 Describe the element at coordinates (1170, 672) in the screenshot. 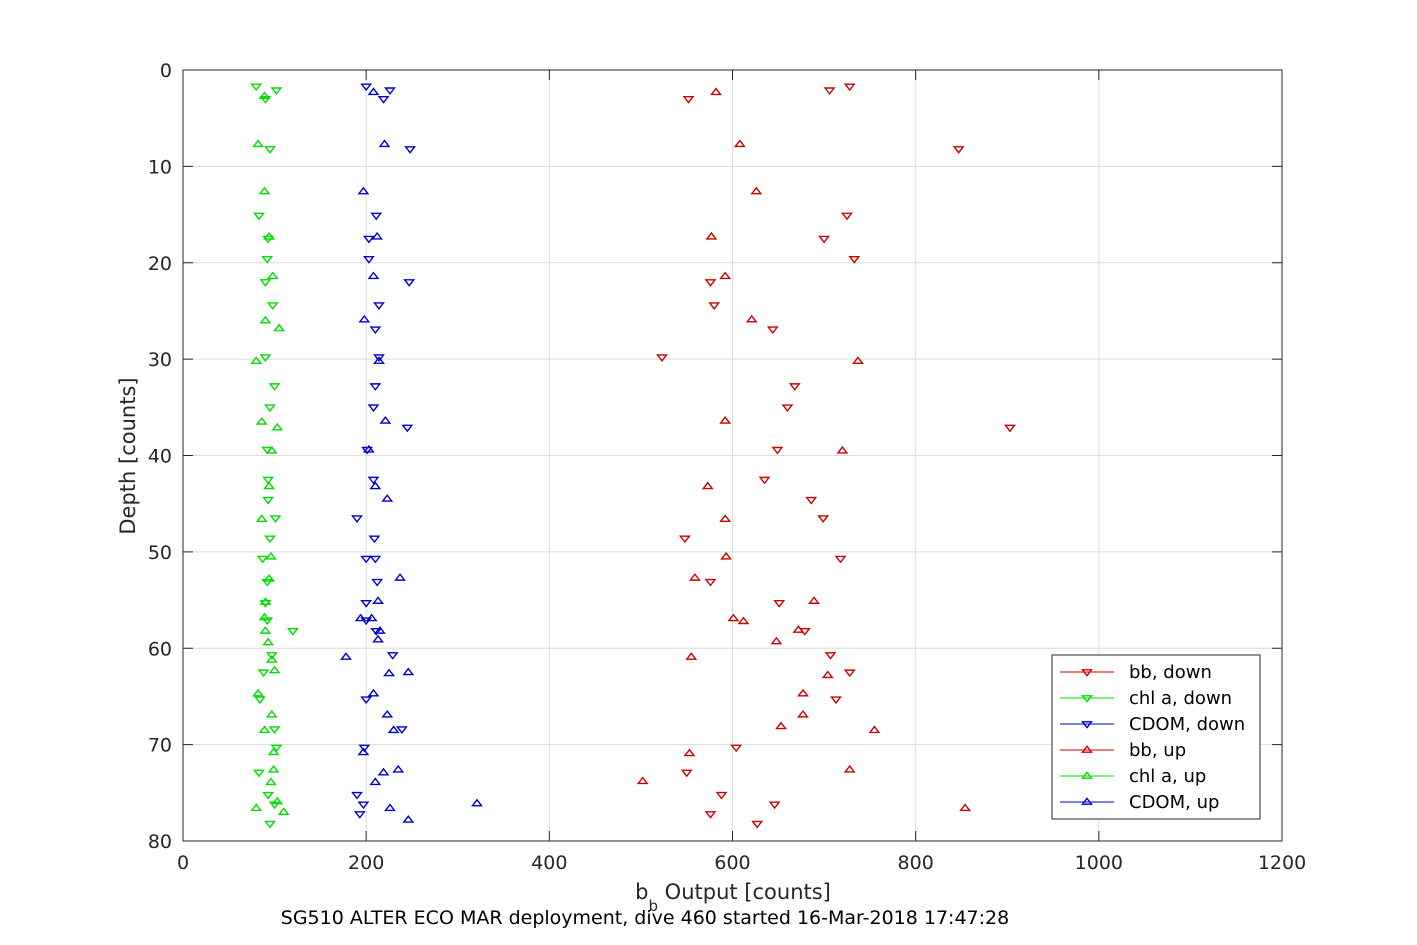

I see `legend-label: bb, down` at that location.